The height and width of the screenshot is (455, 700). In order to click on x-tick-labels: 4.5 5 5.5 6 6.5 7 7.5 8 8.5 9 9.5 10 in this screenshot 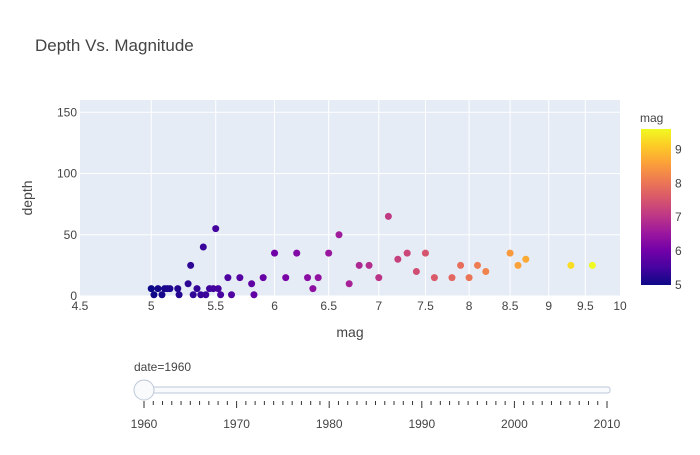, I will do `click(349, 306)`.